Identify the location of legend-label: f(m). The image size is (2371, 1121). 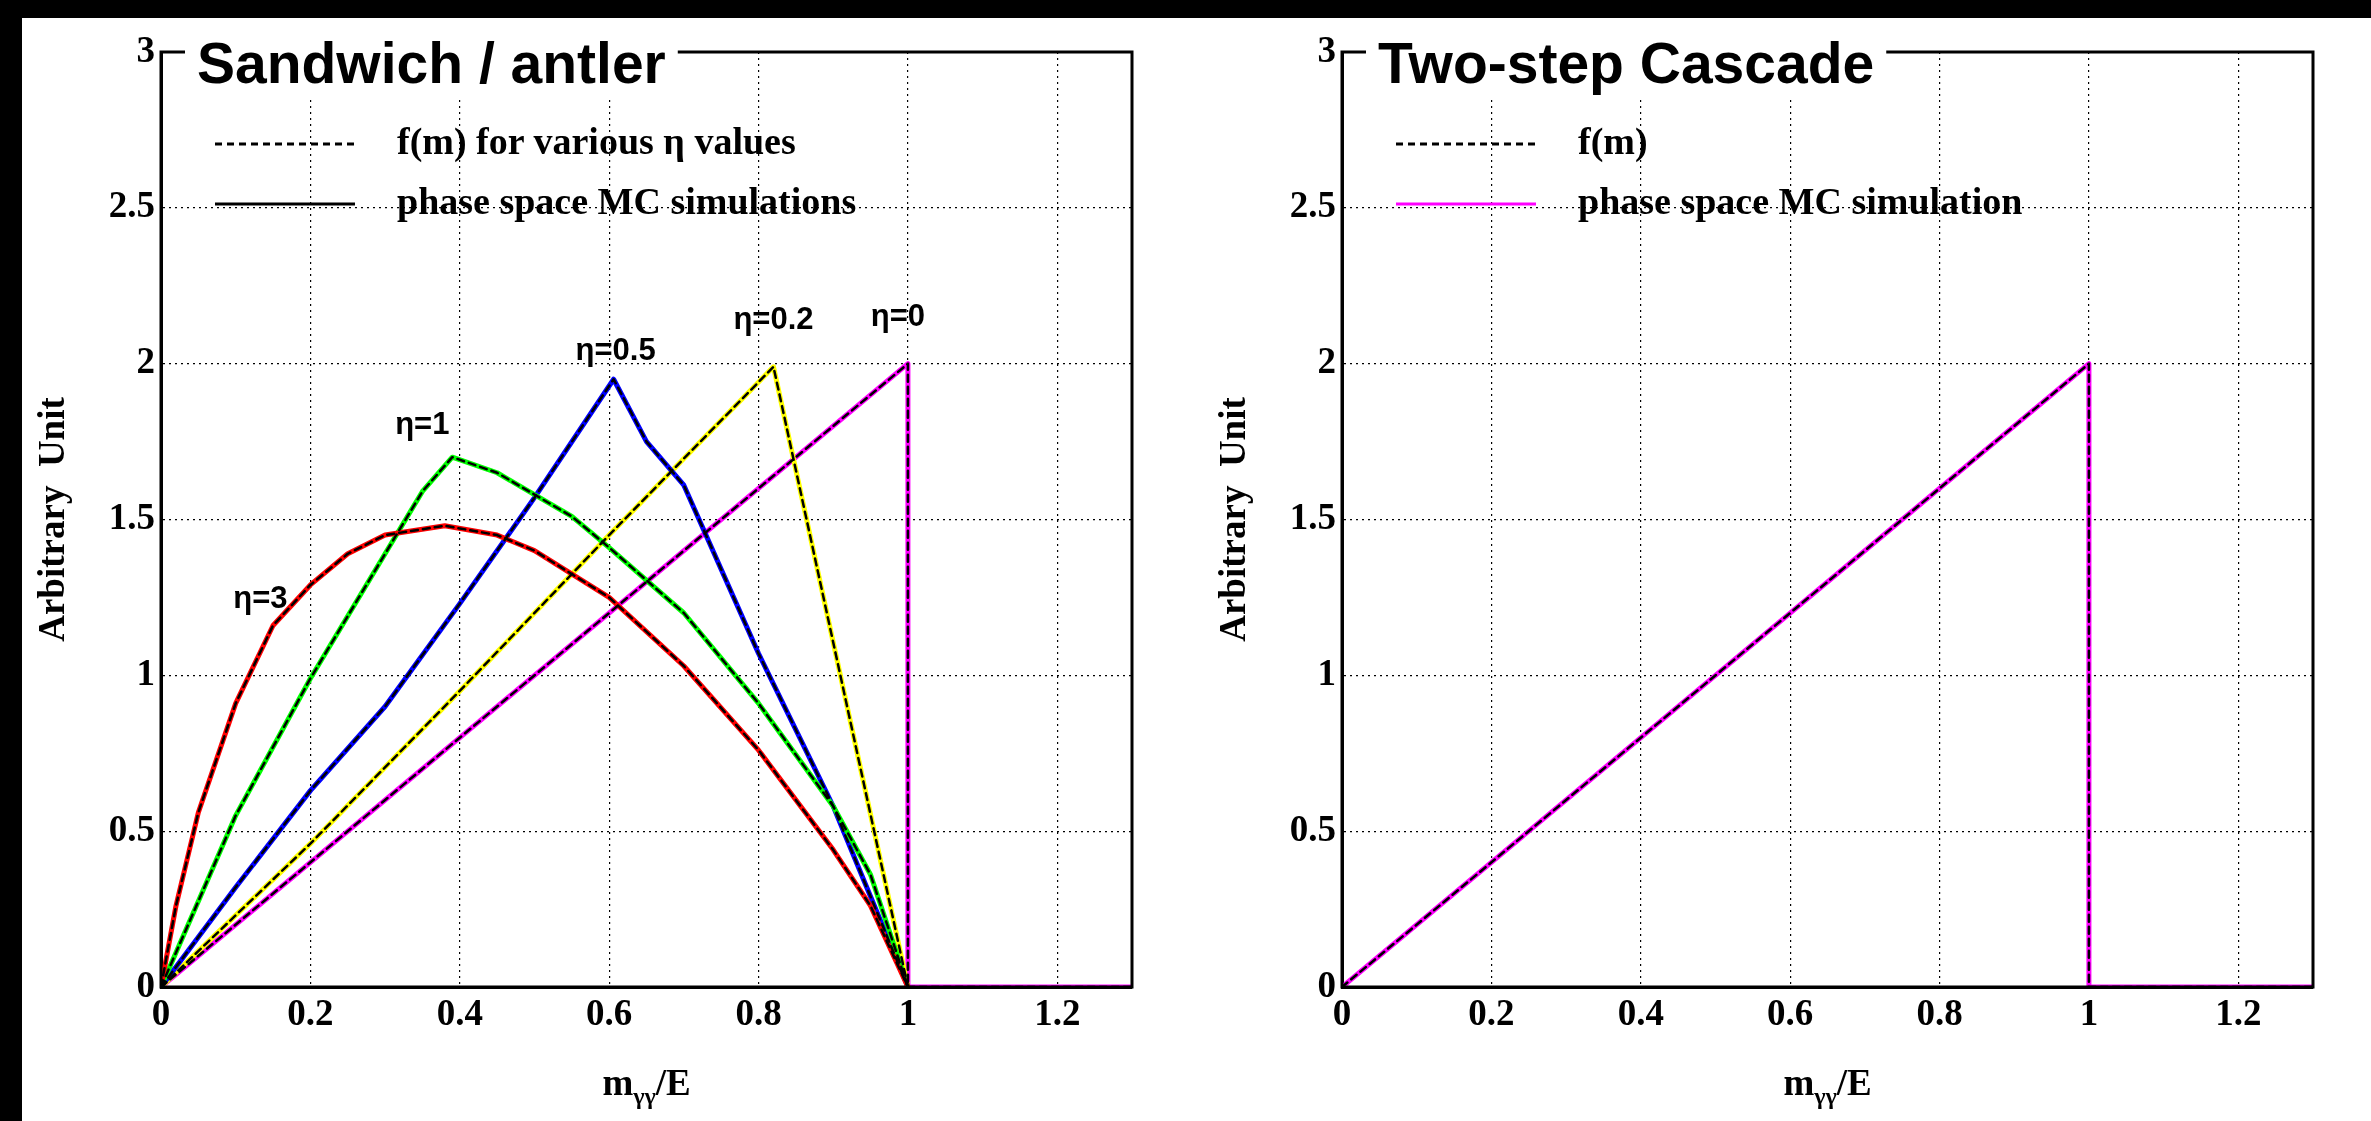
(1613, 141).